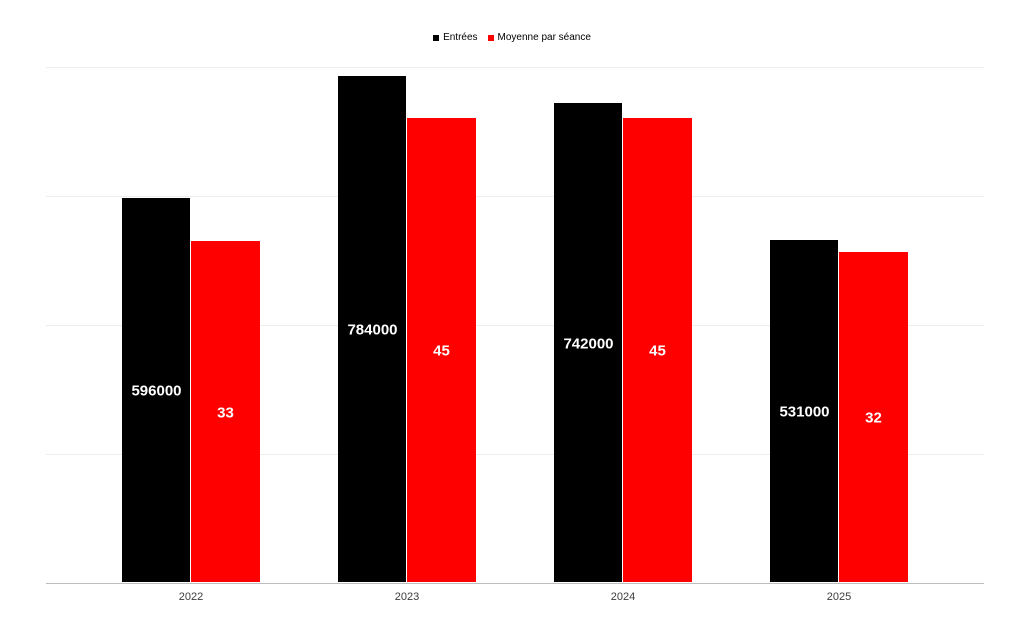 The width and height of the screenshot is (1024, 634). I want to click on legend-label-entrees: Entrées, so click(460, 37).